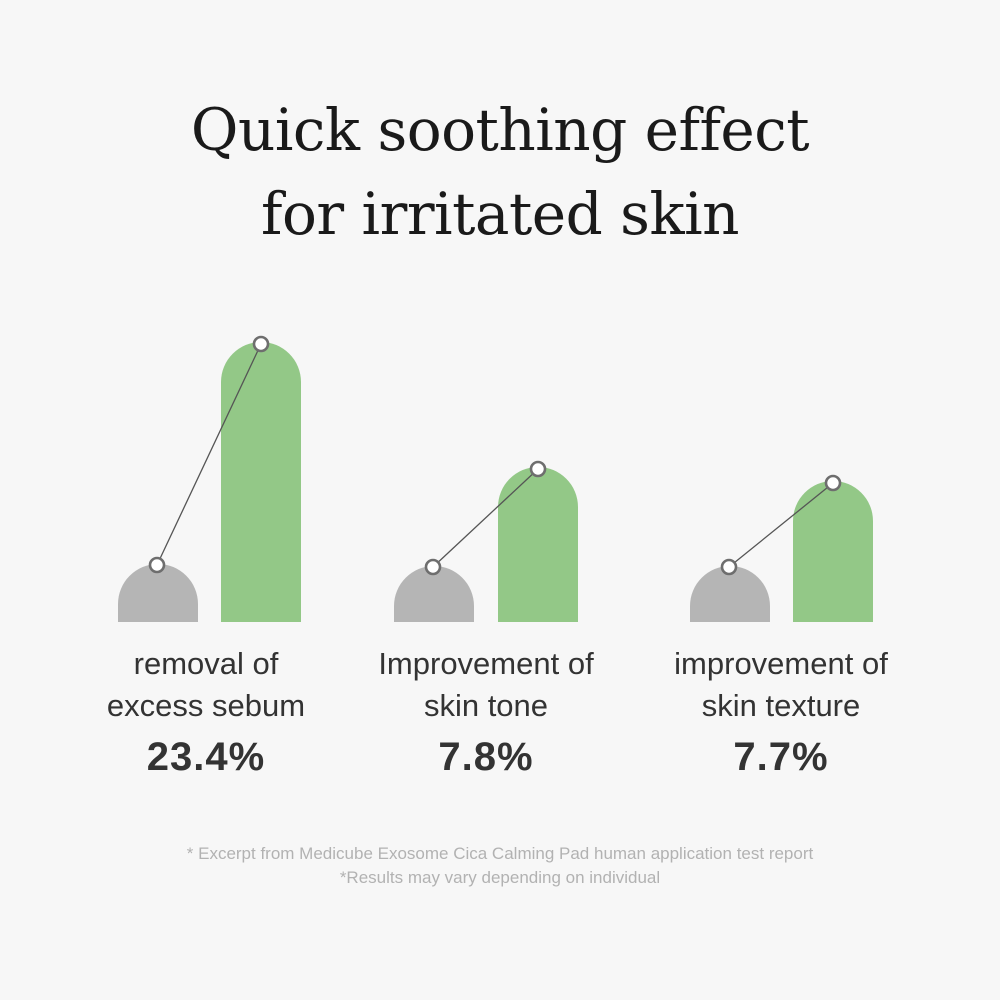 This screenshot has height=1000, width=1000. What do you see at coordinates (781, 705) in the screenshot?
I see `category-label-line-2: skin texture` at bounding box center [781, 705].